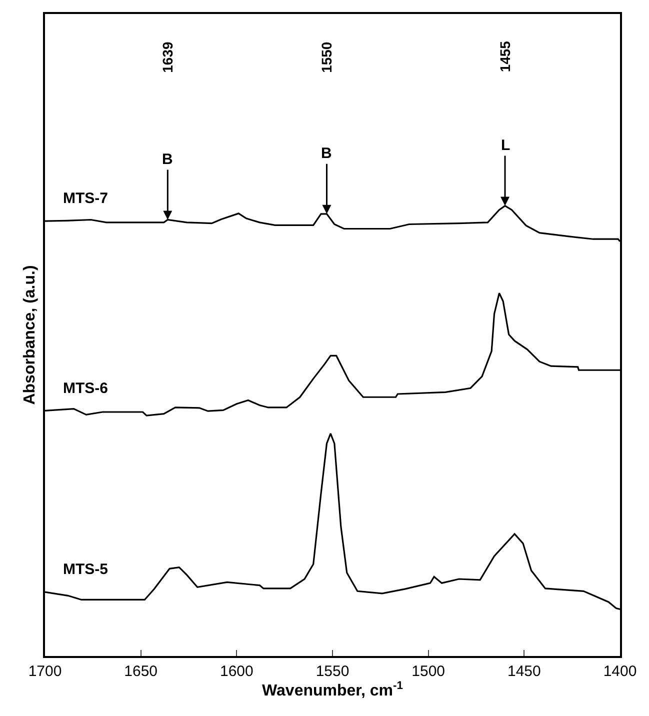  Describe the element at coordinates (141, 671) in the screenshot. I see `x-tick-label: 1650` at that location.